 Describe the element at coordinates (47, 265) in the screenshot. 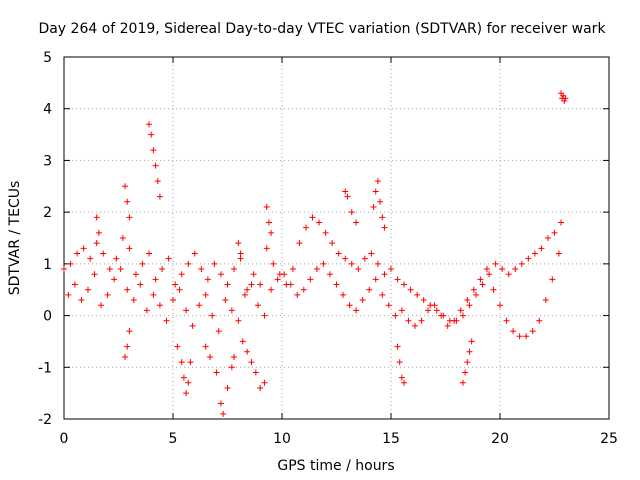

I see `y-tick-label: 1` at that location.